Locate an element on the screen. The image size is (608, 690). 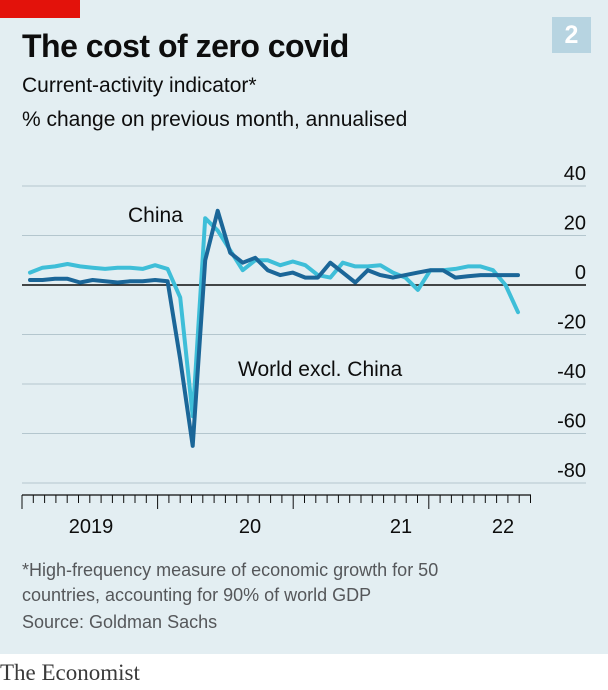
x-tick-label: 20 is located at coordinates (250, 527).